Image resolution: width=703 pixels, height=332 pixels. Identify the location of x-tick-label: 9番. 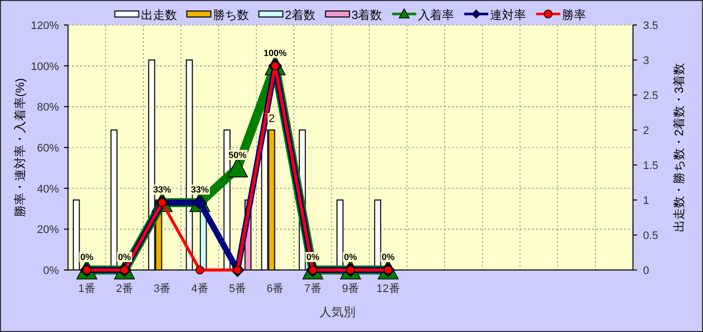
(351, 288).